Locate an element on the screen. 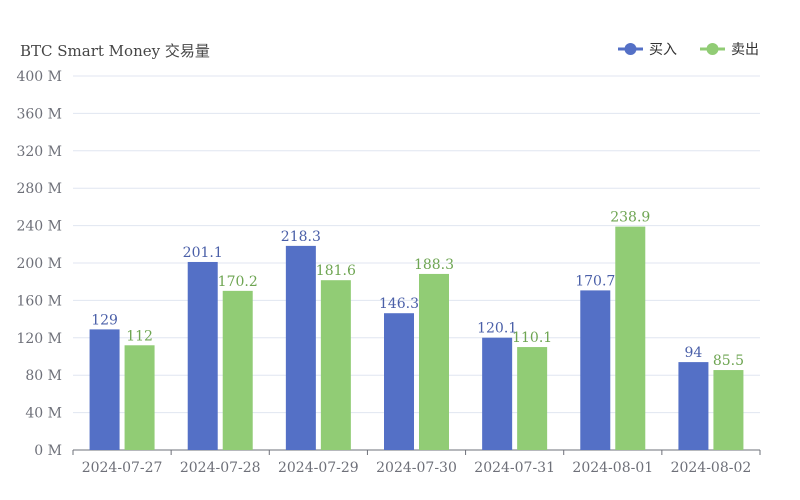  x-tick-label: 2024-08-02 is located at coordinates (711, 468).